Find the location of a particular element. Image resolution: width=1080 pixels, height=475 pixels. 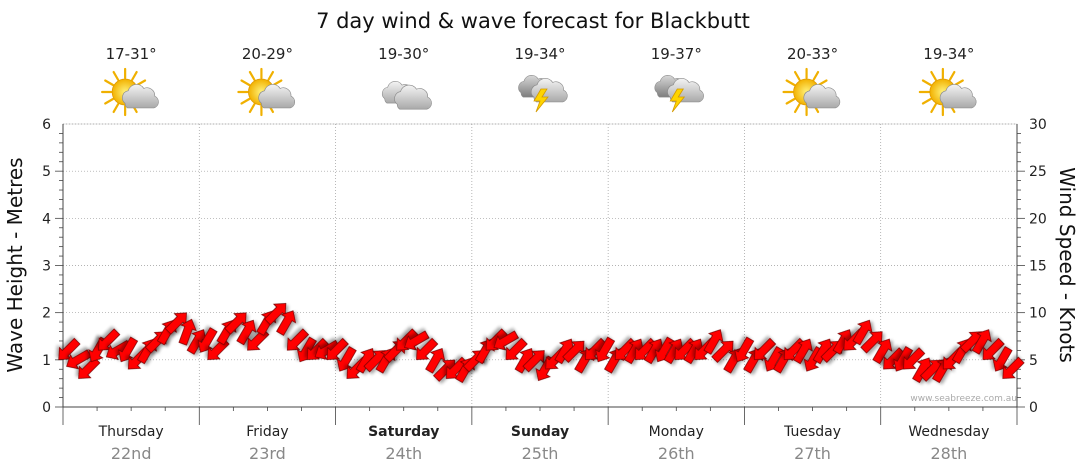

day-date-label: 26th is located at coordinates (676, 453).